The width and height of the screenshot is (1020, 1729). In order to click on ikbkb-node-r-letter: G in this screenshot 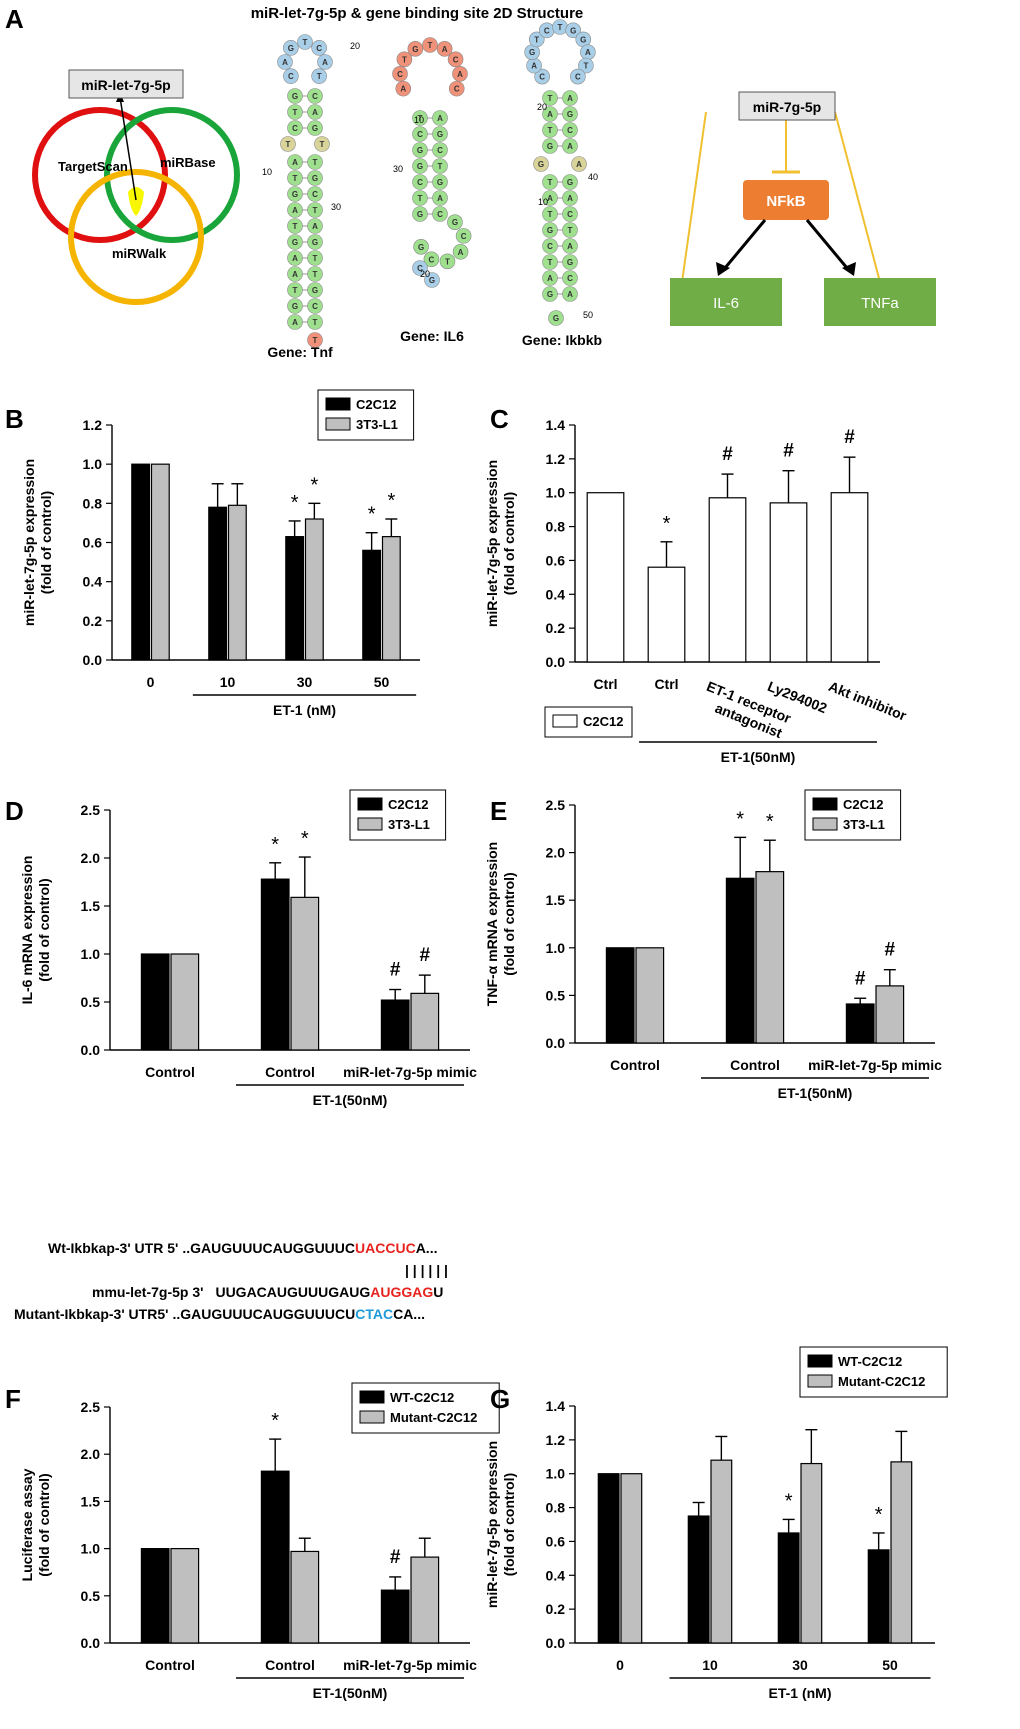, I will do `click(570, 114)`.